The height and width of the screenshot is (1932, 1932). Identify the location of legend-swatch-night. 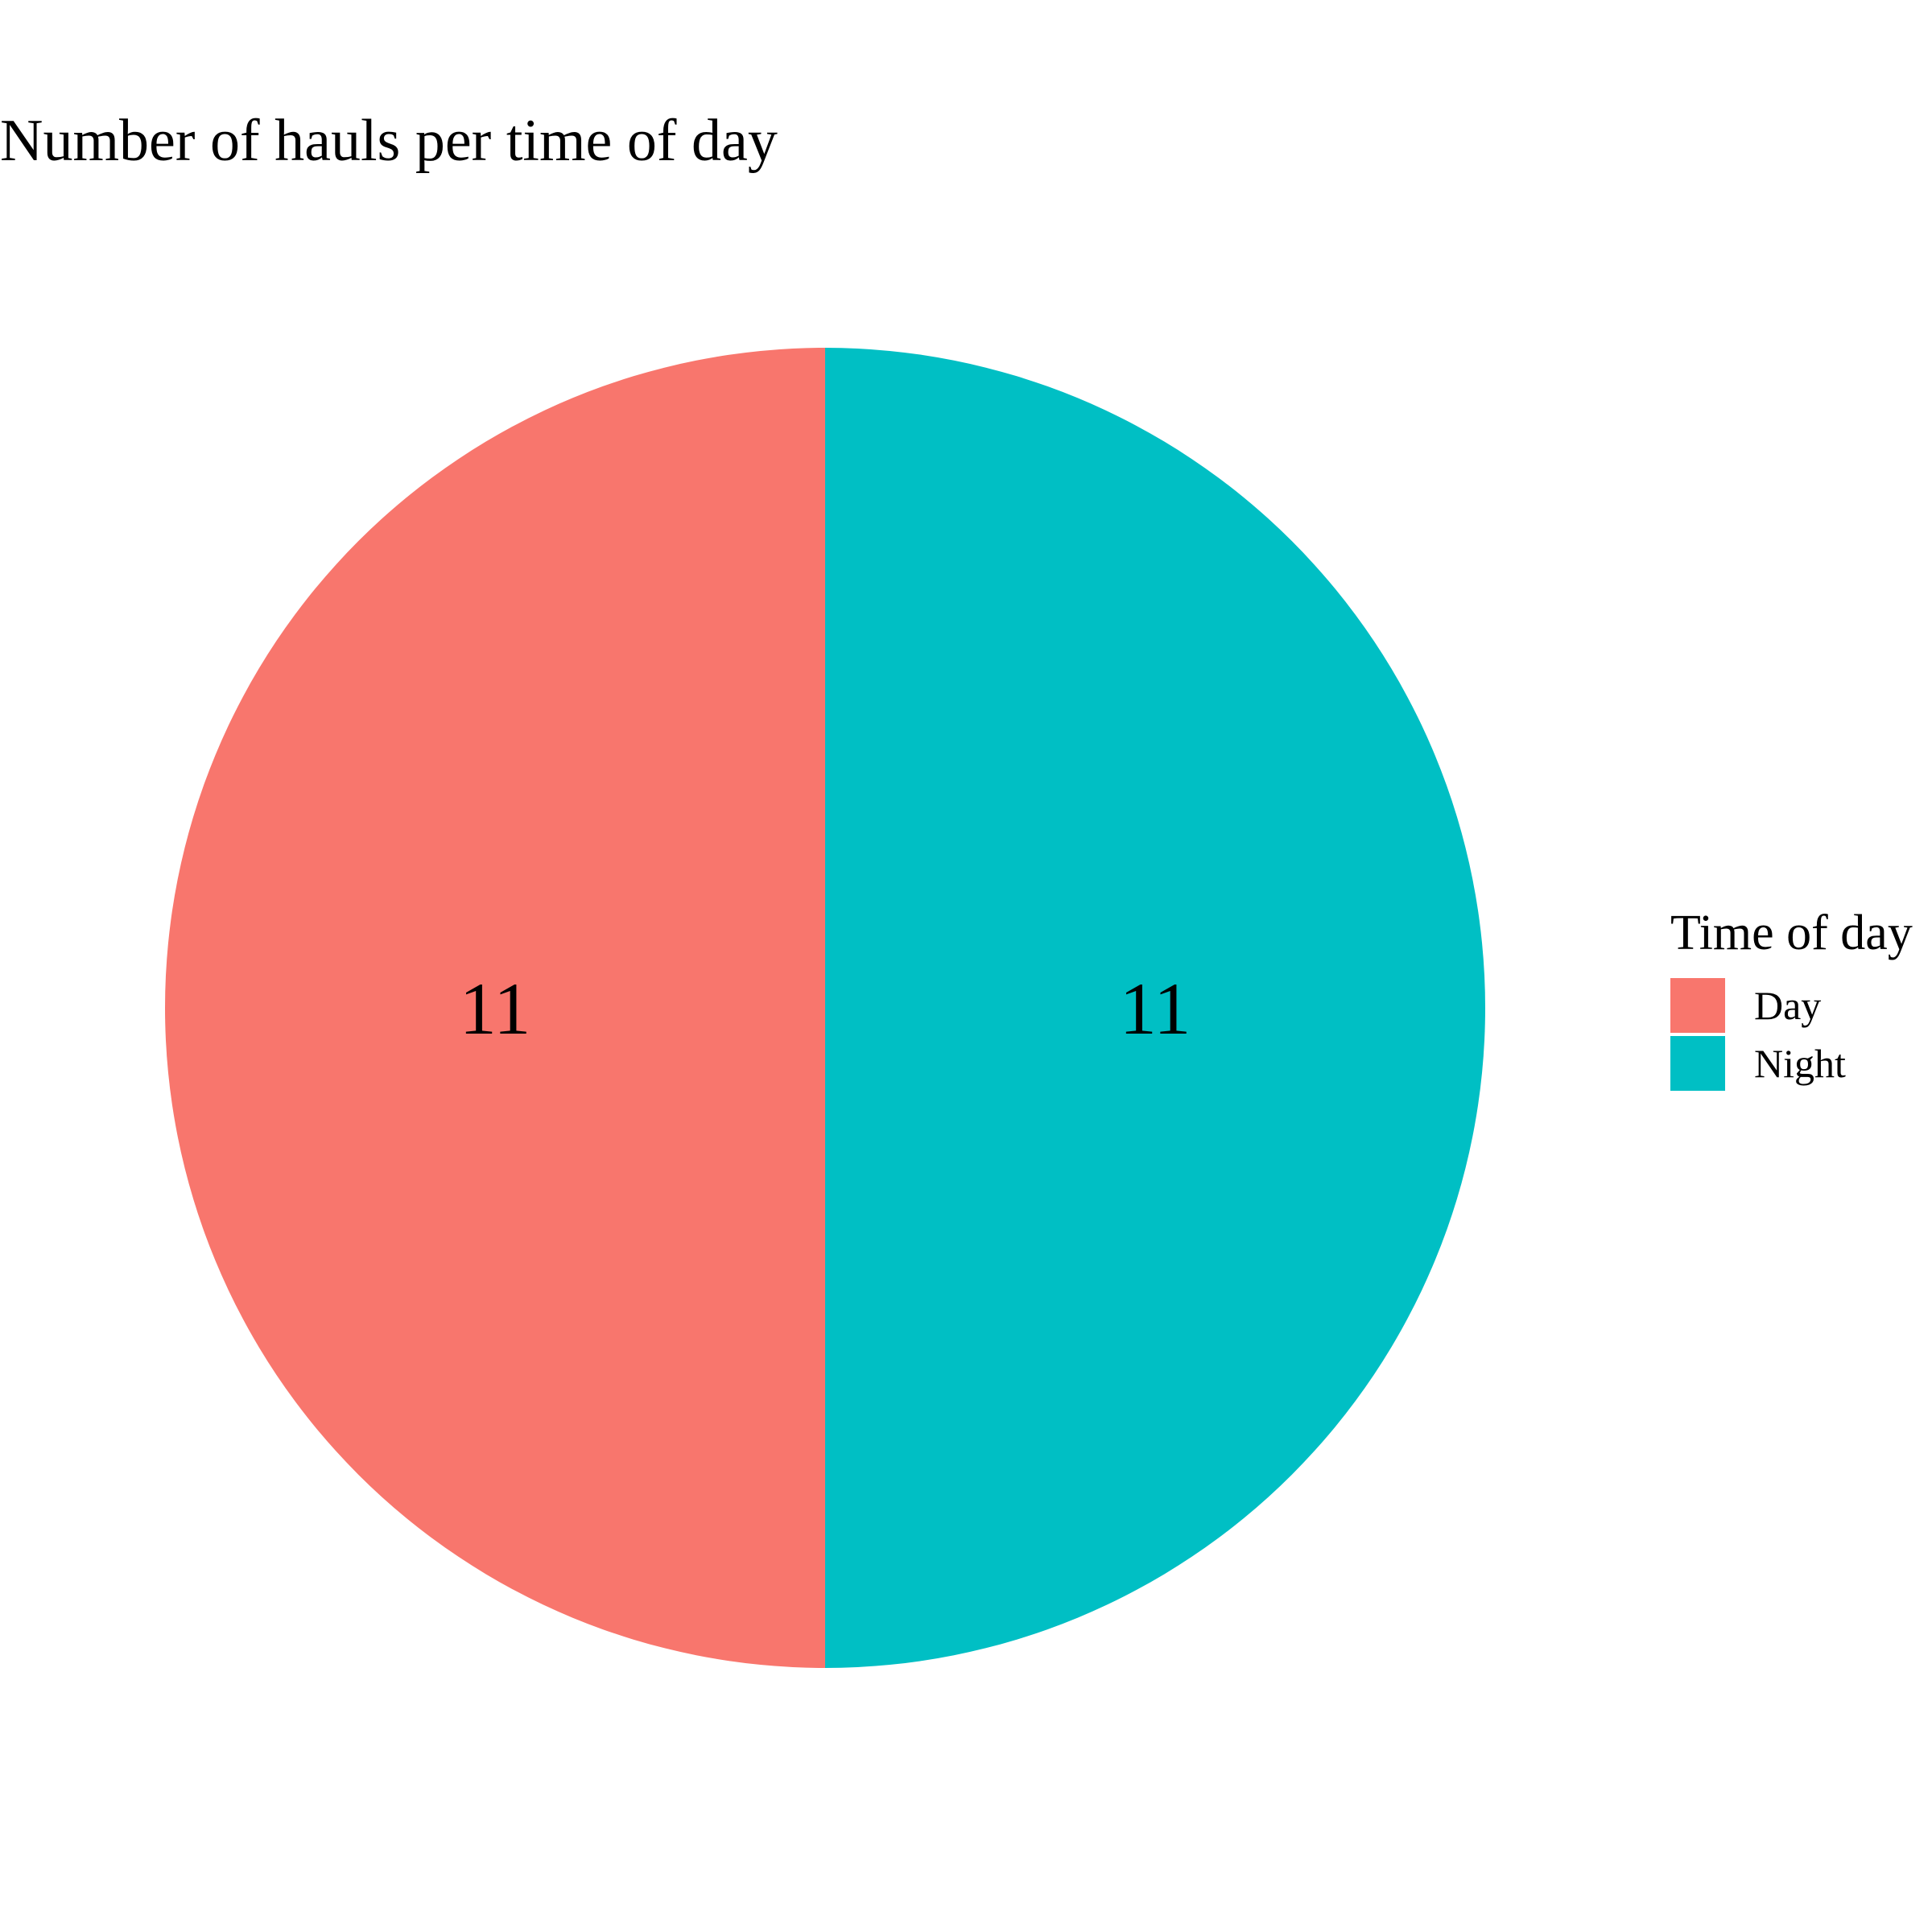
(1697, 1063).